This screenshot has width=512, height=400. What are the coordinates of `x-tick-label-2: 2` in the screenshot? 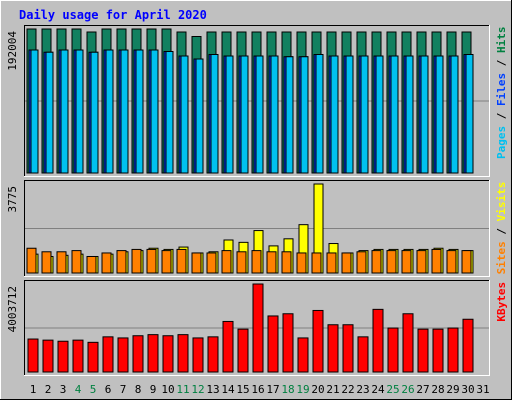 It's located at (48, 389).